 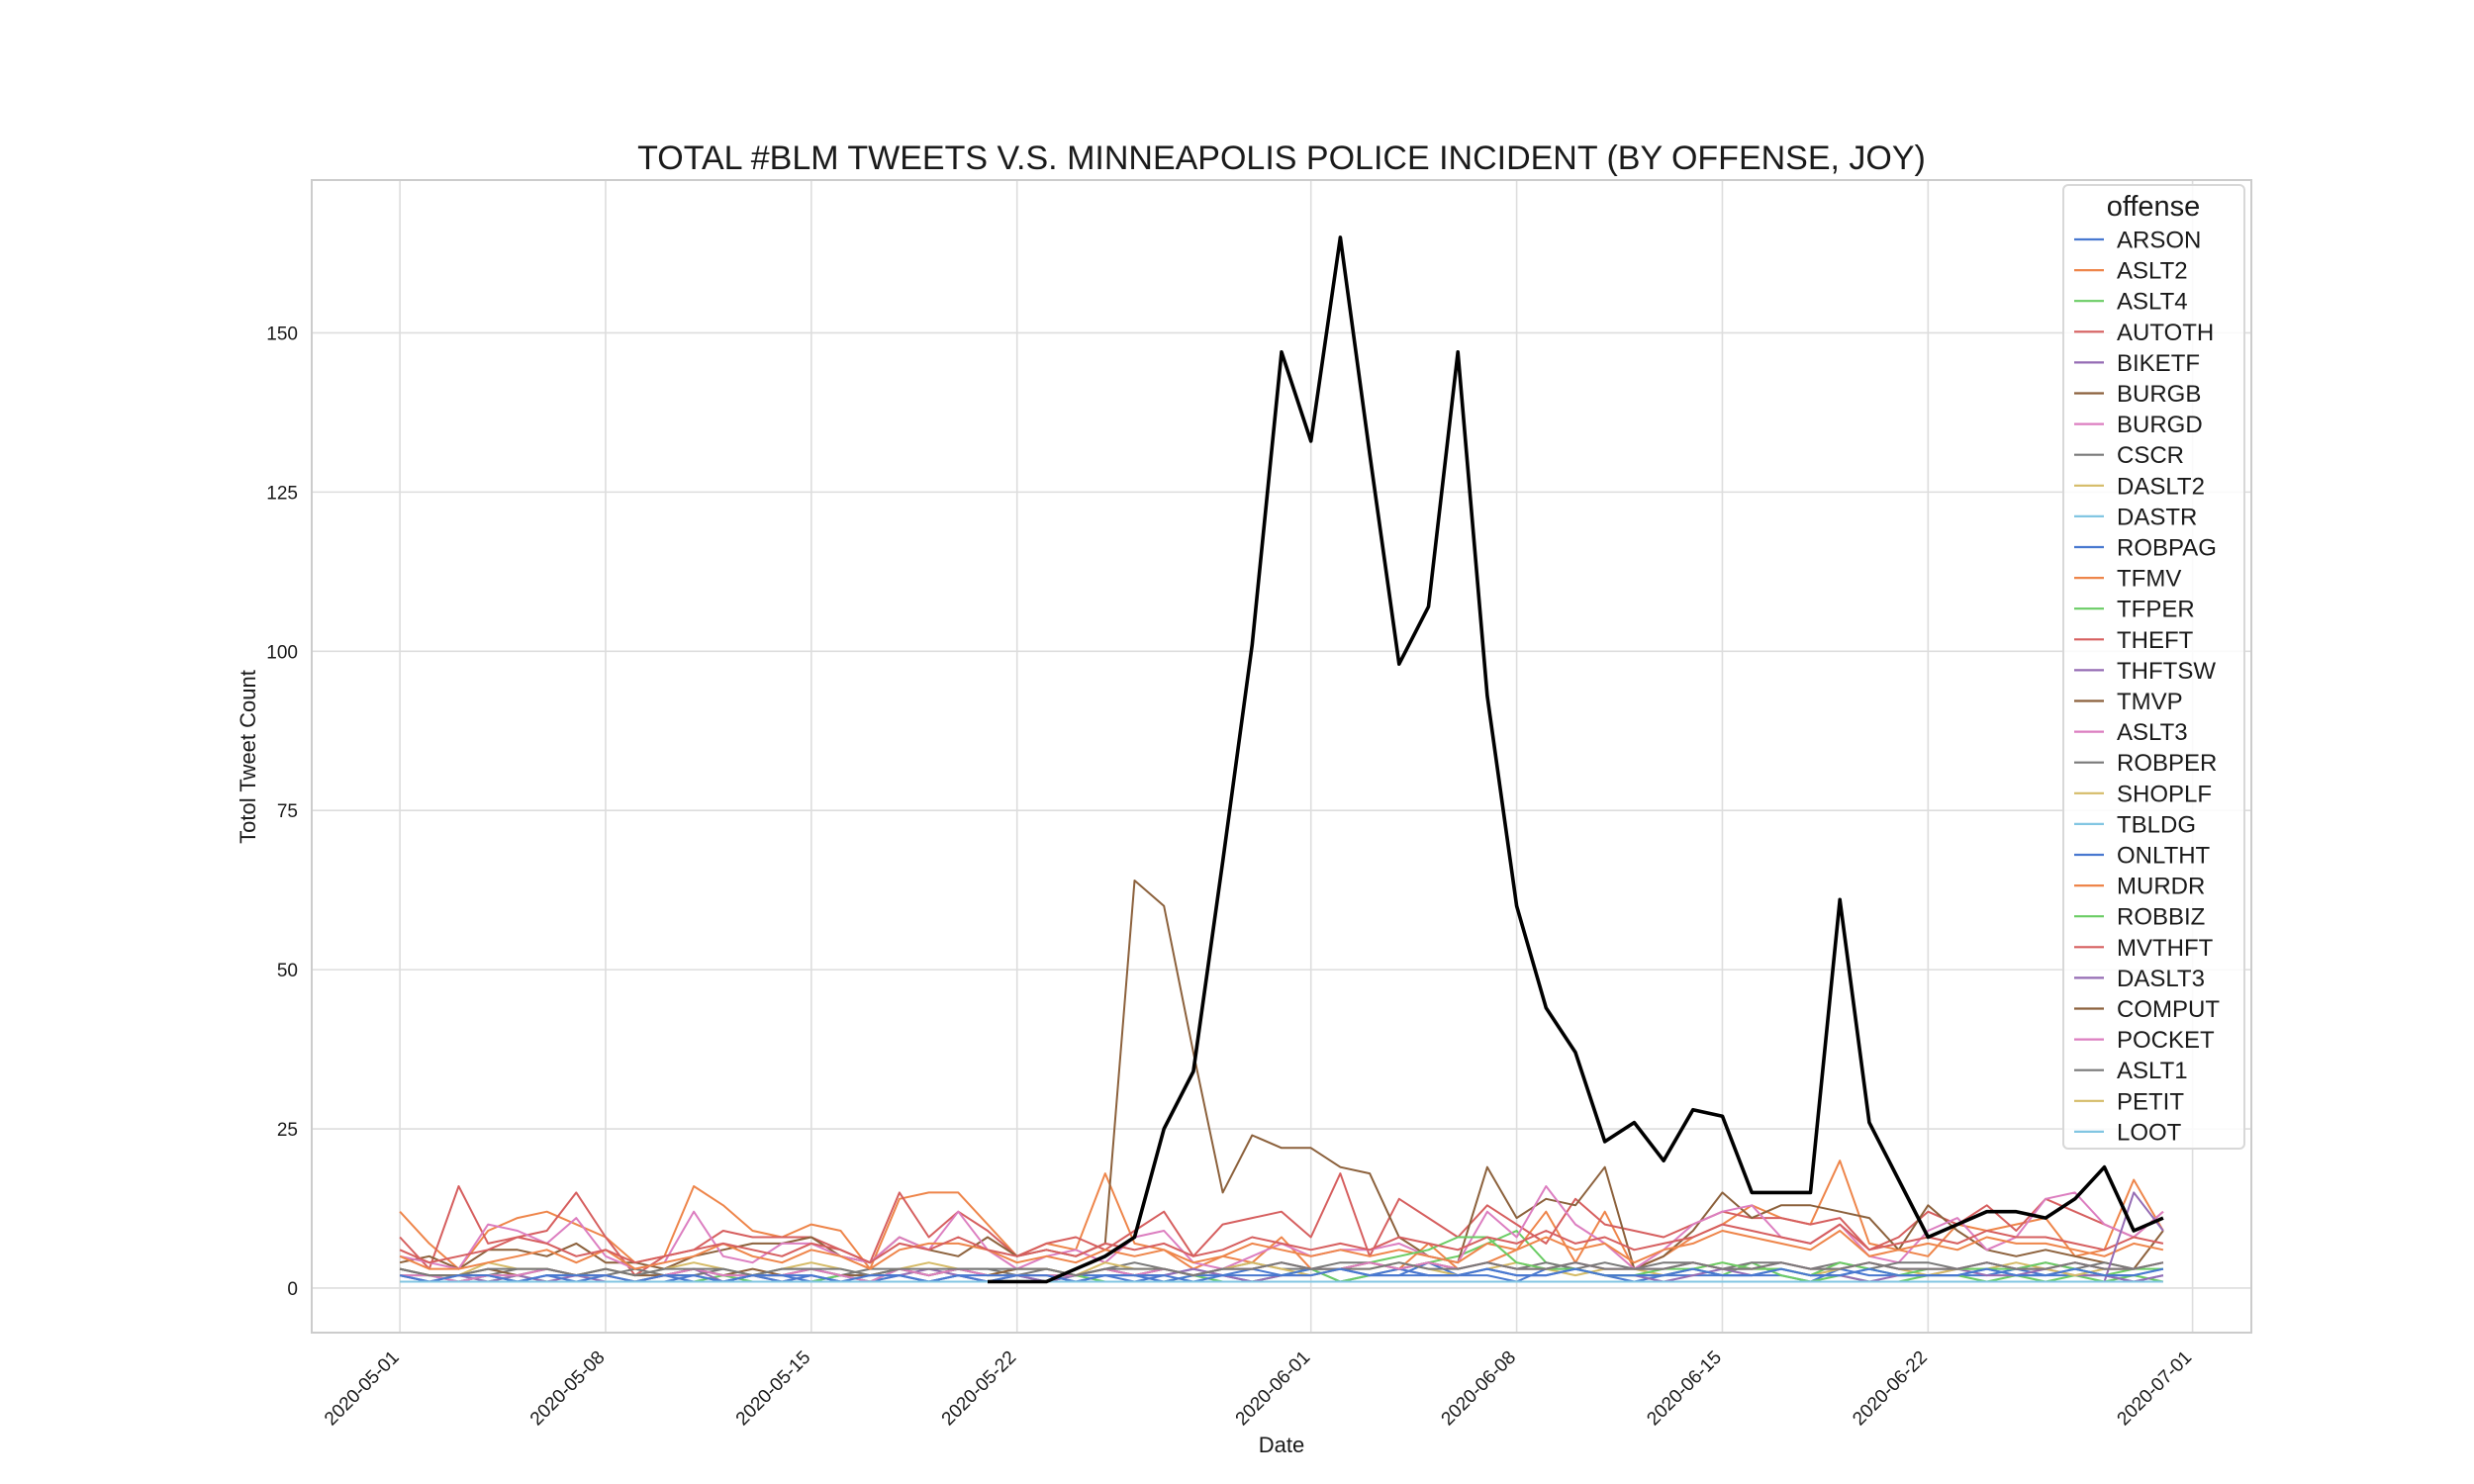 What do you see at coordinates (1281, 1250) in the screenshot?
I see `series-line-tfmv` at bounding box center [1281, 1250].